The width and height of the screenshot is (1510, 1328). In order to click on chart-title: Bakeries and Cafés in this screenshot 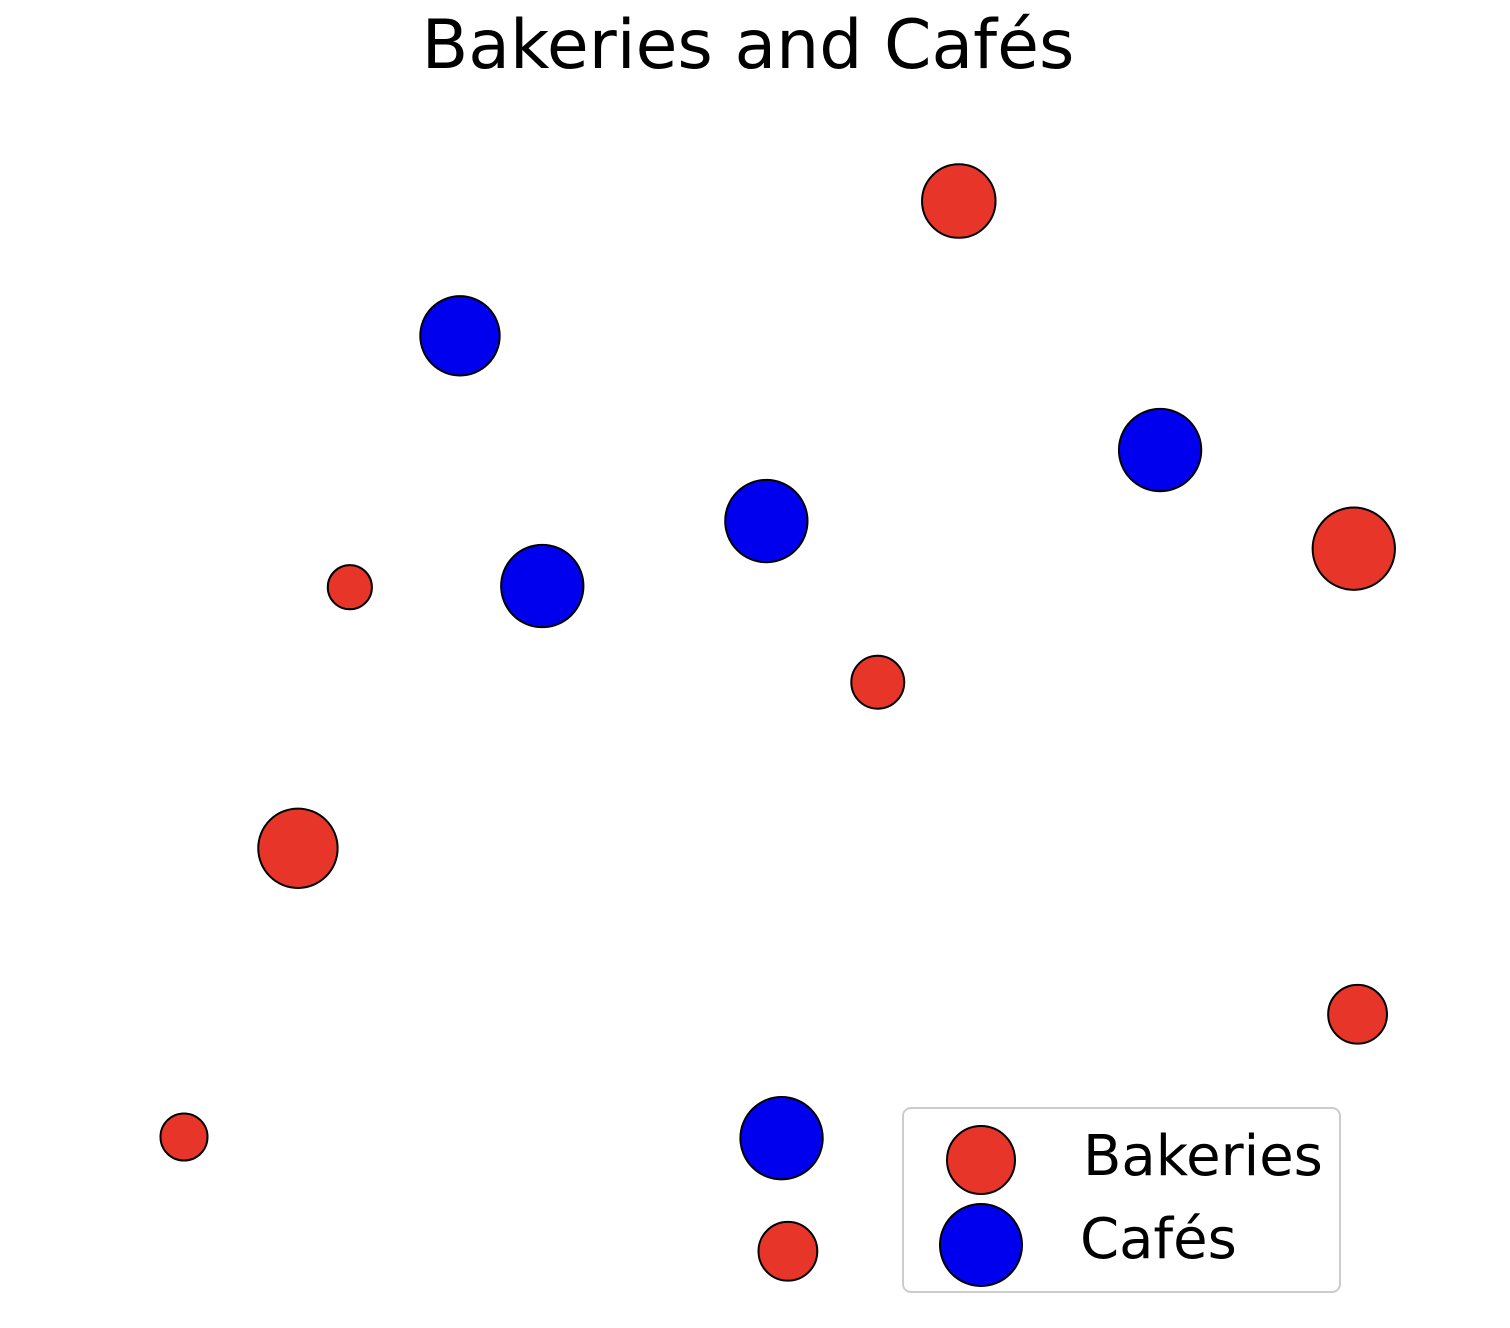, I will do `click(748, 45)`.